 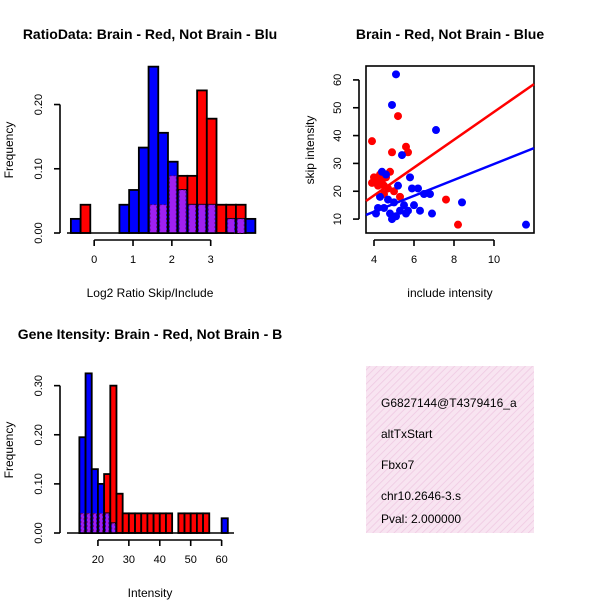 What do you see at coordinates (9, 150) in the screenshot?
I see `ratio-ylabel: Frequency` at bounding box center [9, 150].